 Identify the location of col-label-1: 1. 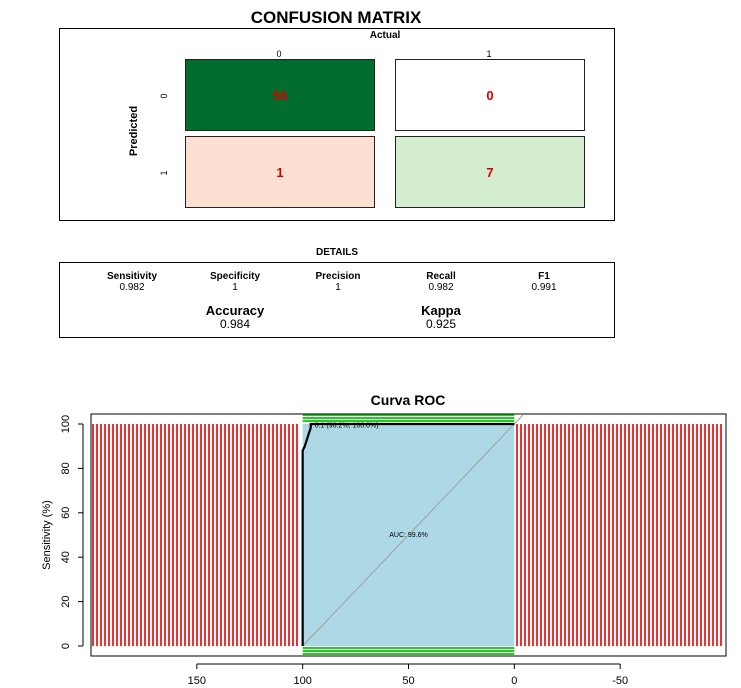
(489, 54).